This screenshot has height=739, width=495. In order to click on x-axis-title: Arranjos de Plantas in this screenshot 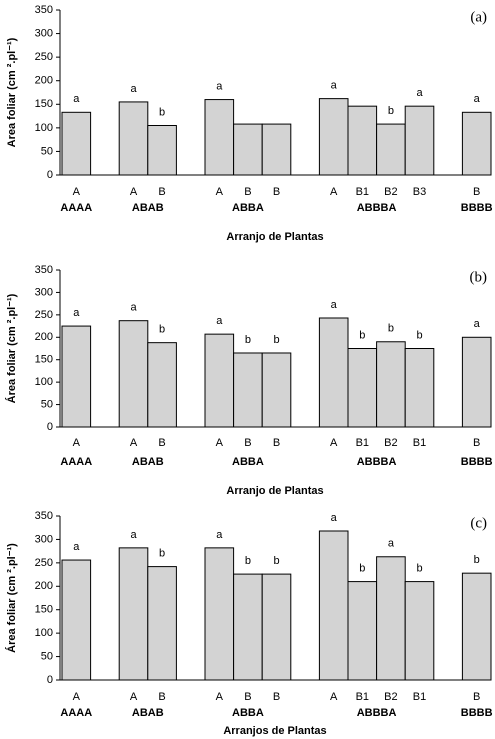, I will do `click(274, 731)`.